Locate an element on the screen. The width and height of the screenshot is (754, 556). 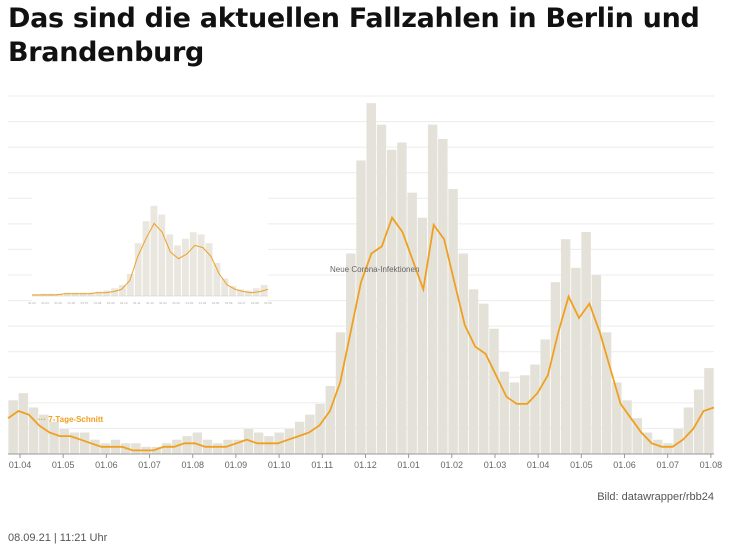
x-tick-label: 01.12 is located at coordinates (365, 465).